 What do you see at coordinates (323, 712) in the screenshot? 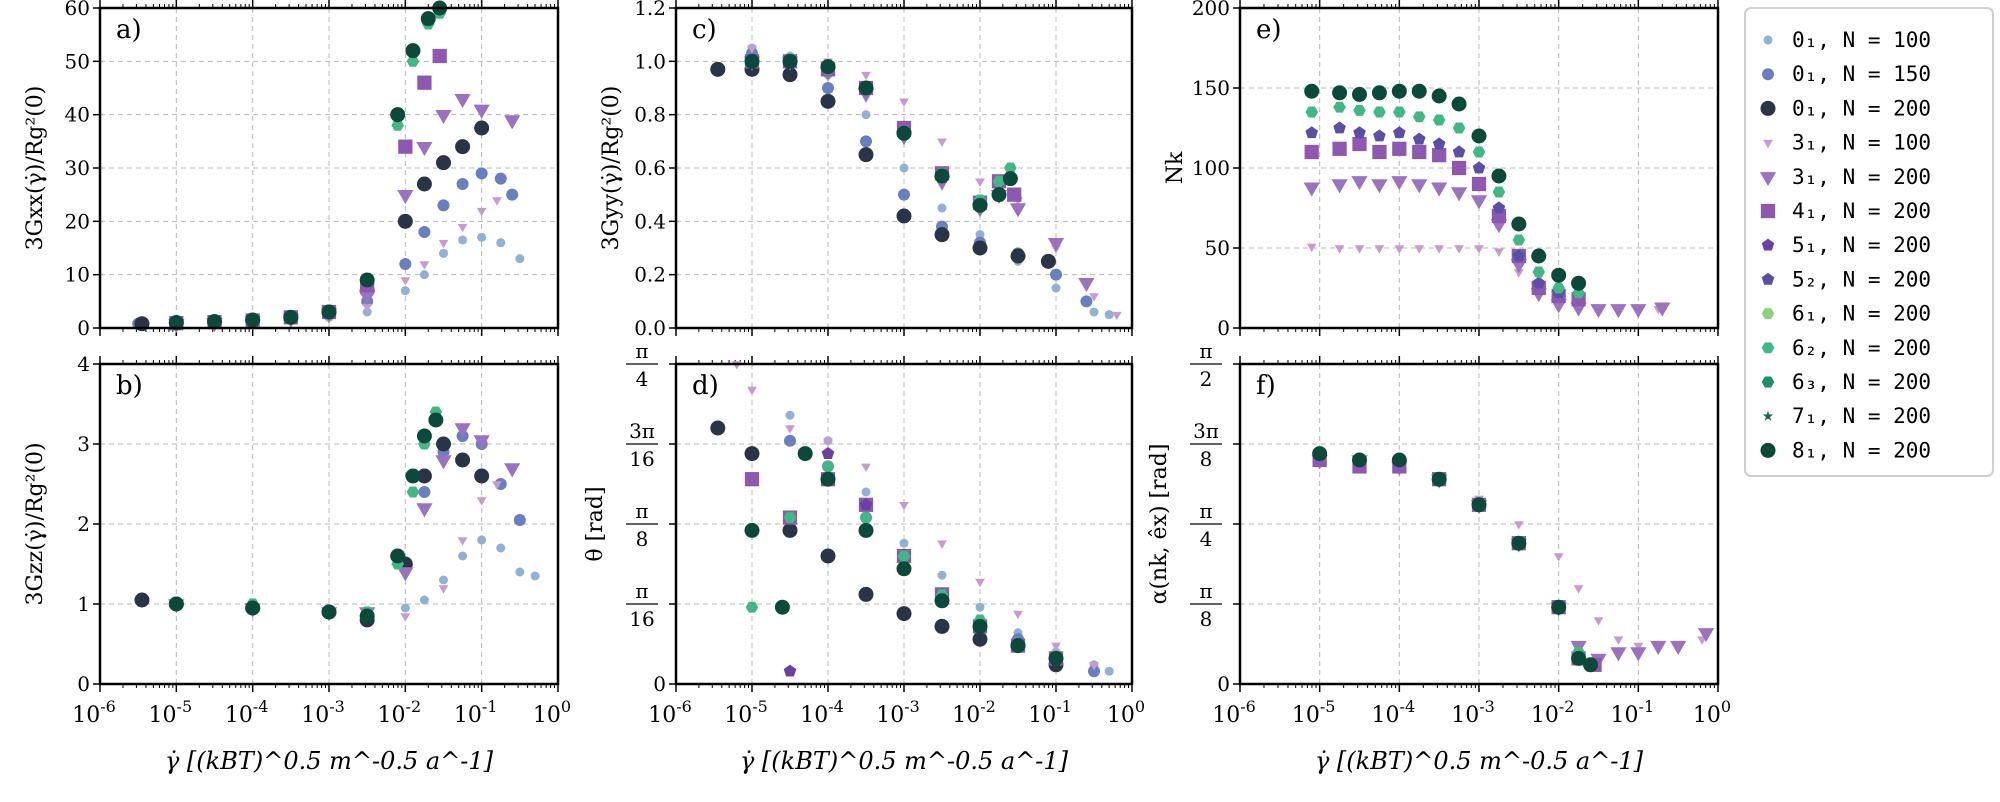
I see `x-tick-label: 10⁻³` at bounding box center [323, 712].